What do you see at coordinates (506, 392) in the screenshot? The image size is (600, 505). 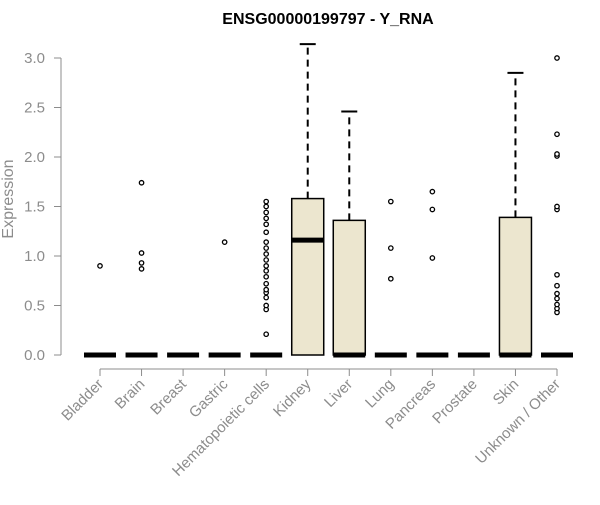 I see `x-tick-label: Skin` at bounding box center [506, 392].